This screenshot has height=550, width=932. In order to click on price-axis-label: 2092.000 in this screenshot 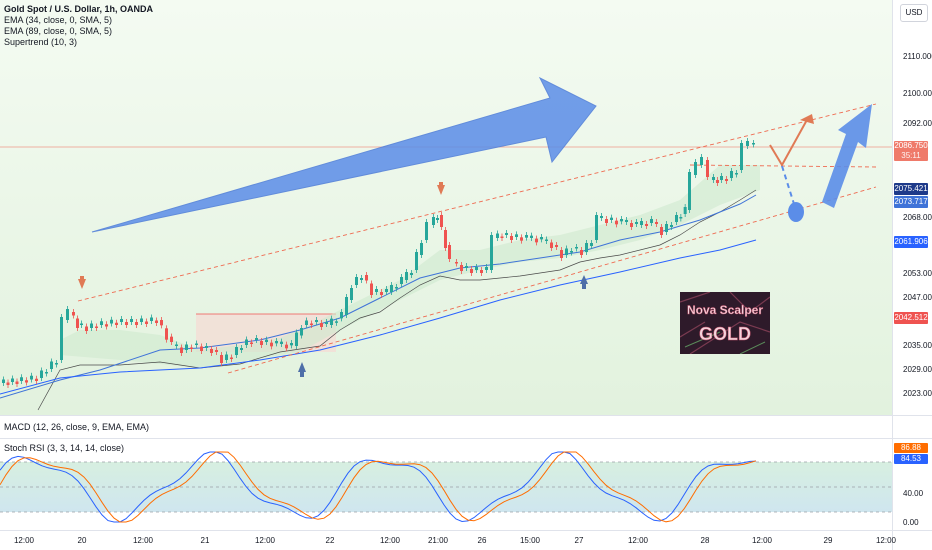, I will do `click(917, 123)`.